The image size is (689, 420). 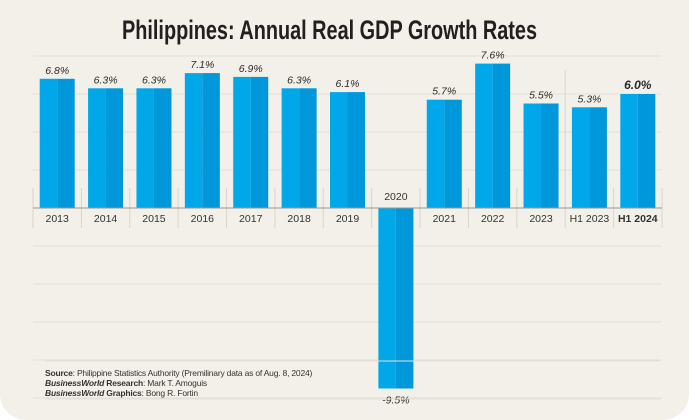 I want to click on data-label: 7.6%, so click(x=493, y=56).